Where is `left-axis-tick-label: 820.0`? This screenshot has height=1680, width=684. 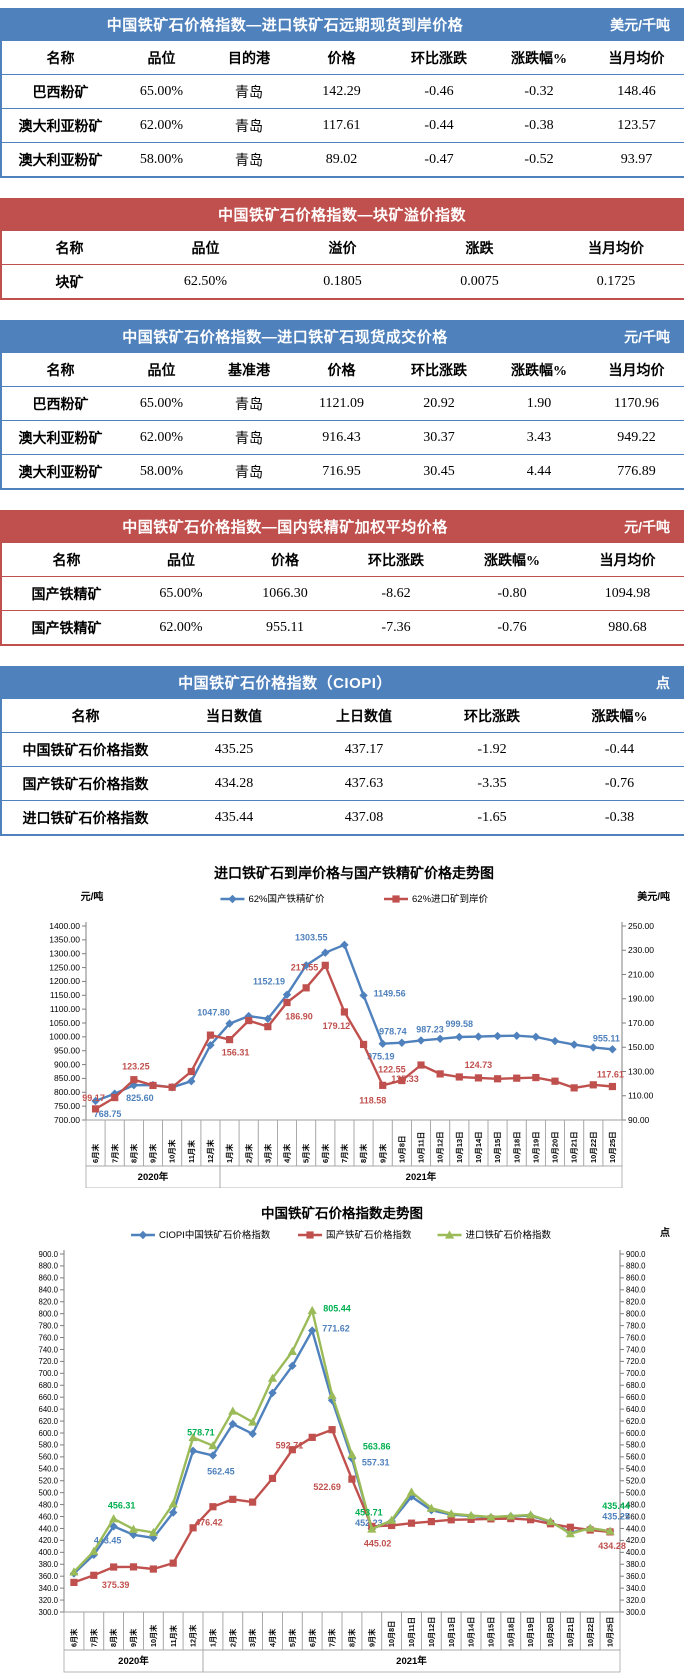 left-axis-tick-label: 820.0 is located at coordinates (48, 1302).